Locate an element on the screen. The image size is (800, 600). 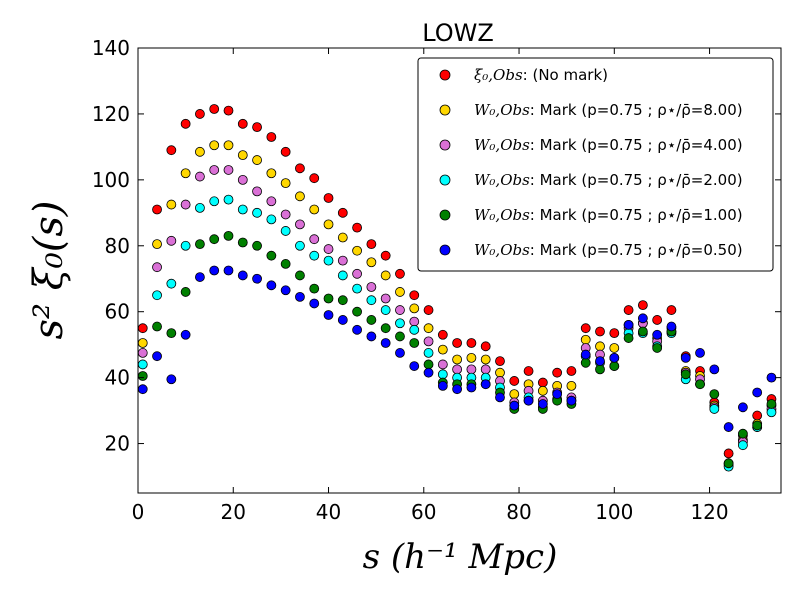
legend-entry: W₀,Obs: Mark (p=0.75 ; ρ⋆/ρ̄=2.00) is located at coordinates (608, 180).